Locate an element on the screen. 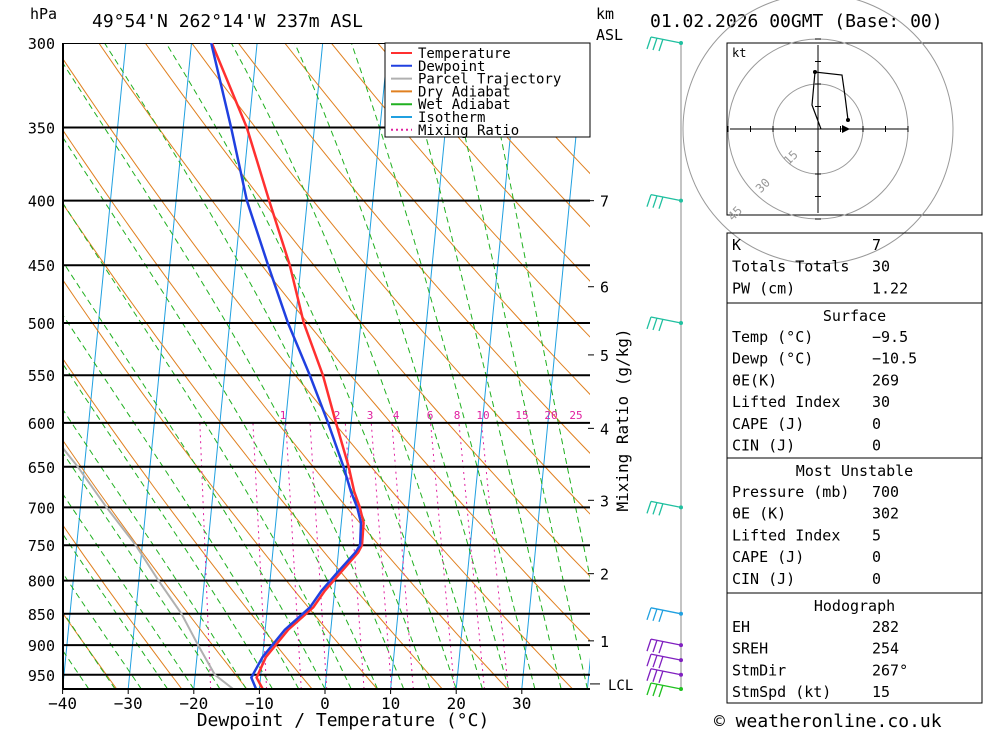 The width and height of the screenshot is (1000, 737). index-label: StmSpd (kt) is located at coordinates (781, 692).